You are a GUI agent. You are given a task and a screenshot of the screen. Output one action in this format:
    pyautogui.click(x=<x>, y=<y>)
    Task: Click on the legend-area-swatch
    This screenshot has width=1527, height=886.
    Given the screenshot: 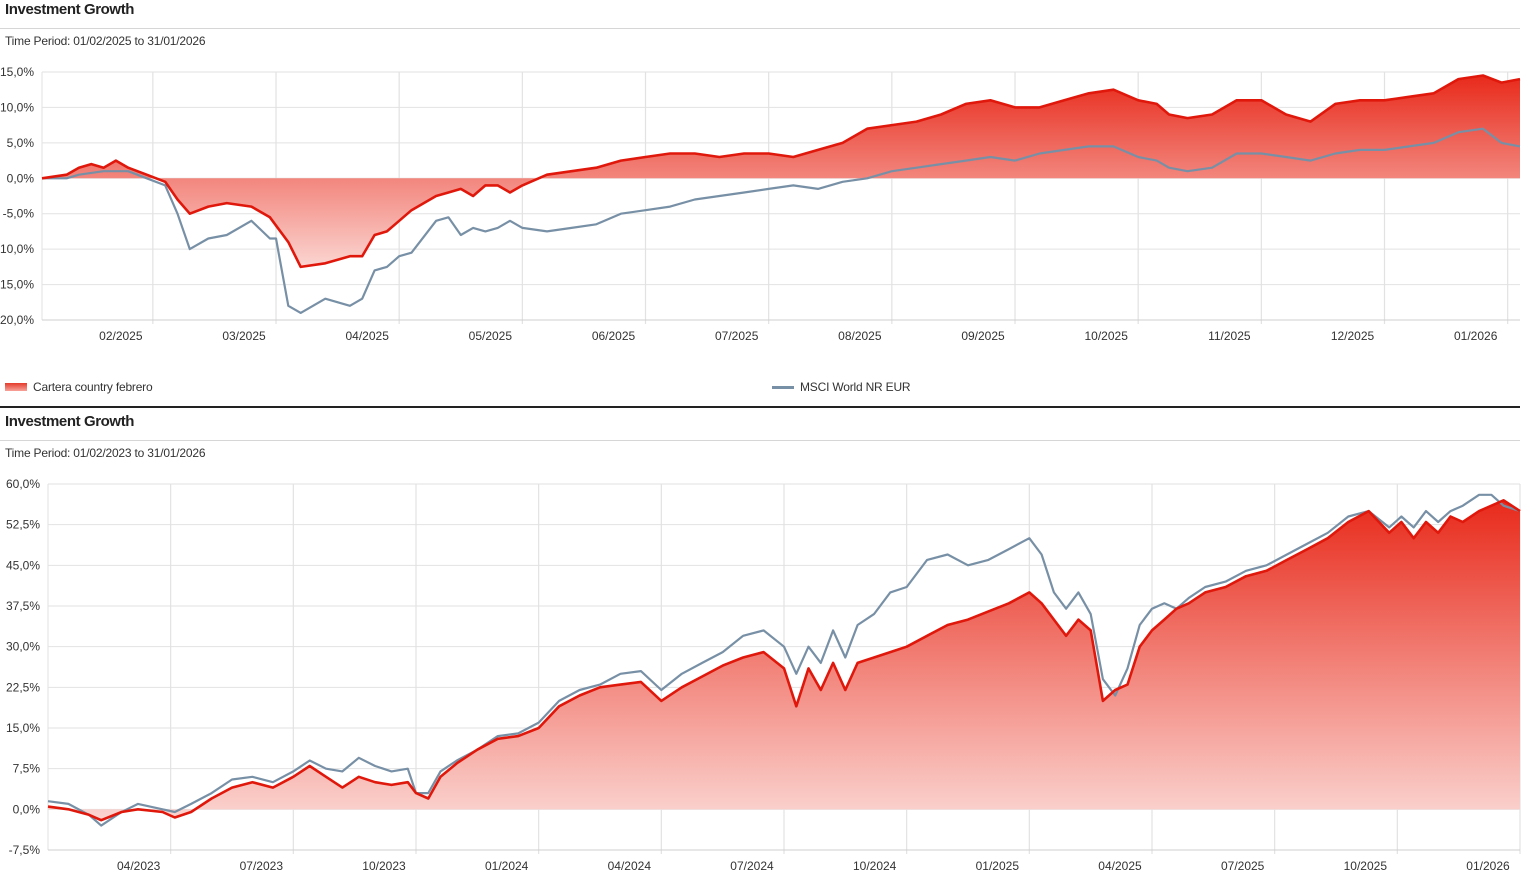 What is the action you would take?
    pyautogui.click(x=16, y=387)
    